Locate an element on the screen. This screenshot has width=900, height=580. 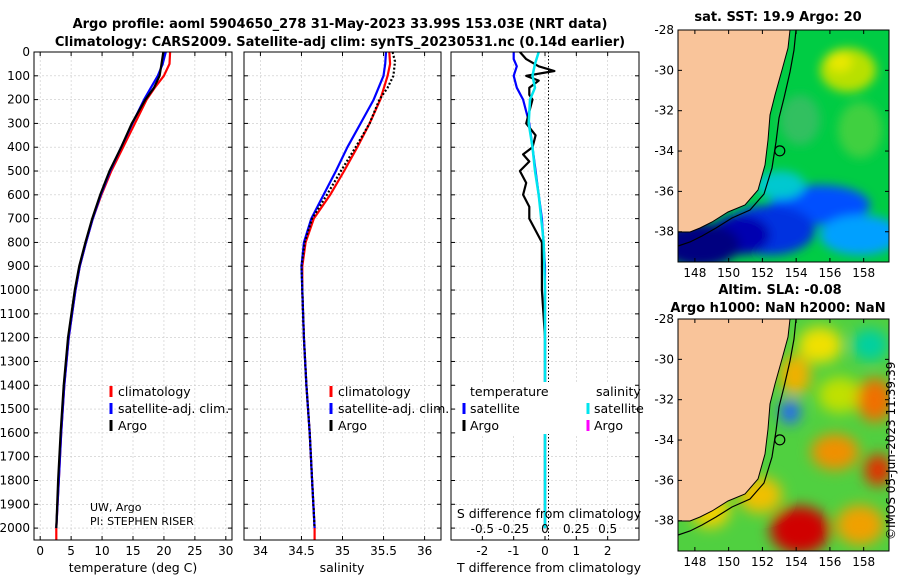
legend3-temperature-header: temperature is located at coordinates (509, 391).